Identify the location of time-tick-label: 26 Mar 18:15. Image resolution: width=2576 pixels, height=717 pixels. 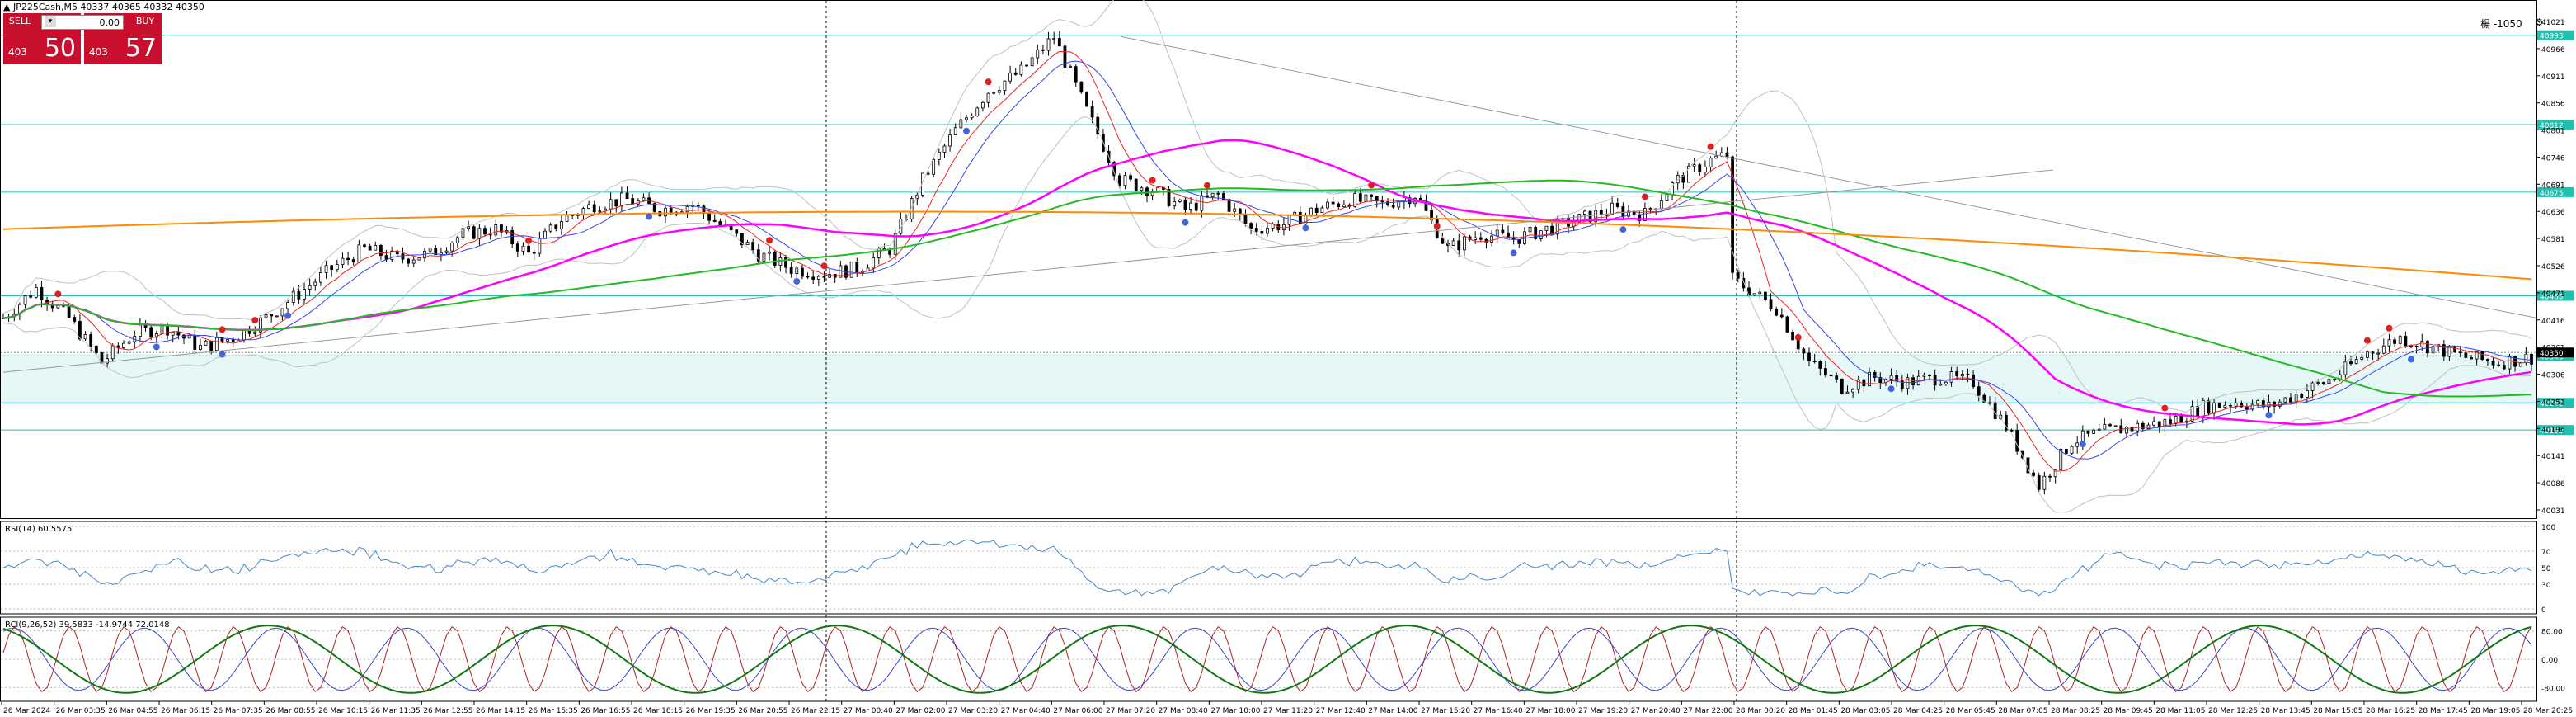
(658, 711).